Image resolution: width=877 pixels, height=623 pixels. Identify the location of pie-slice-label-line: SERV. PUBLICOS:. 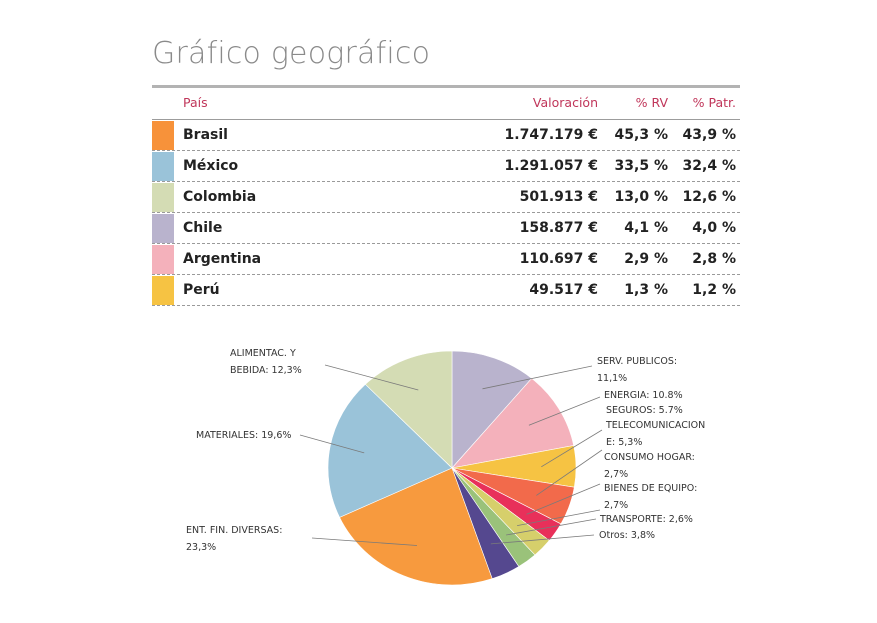
(637, 361).